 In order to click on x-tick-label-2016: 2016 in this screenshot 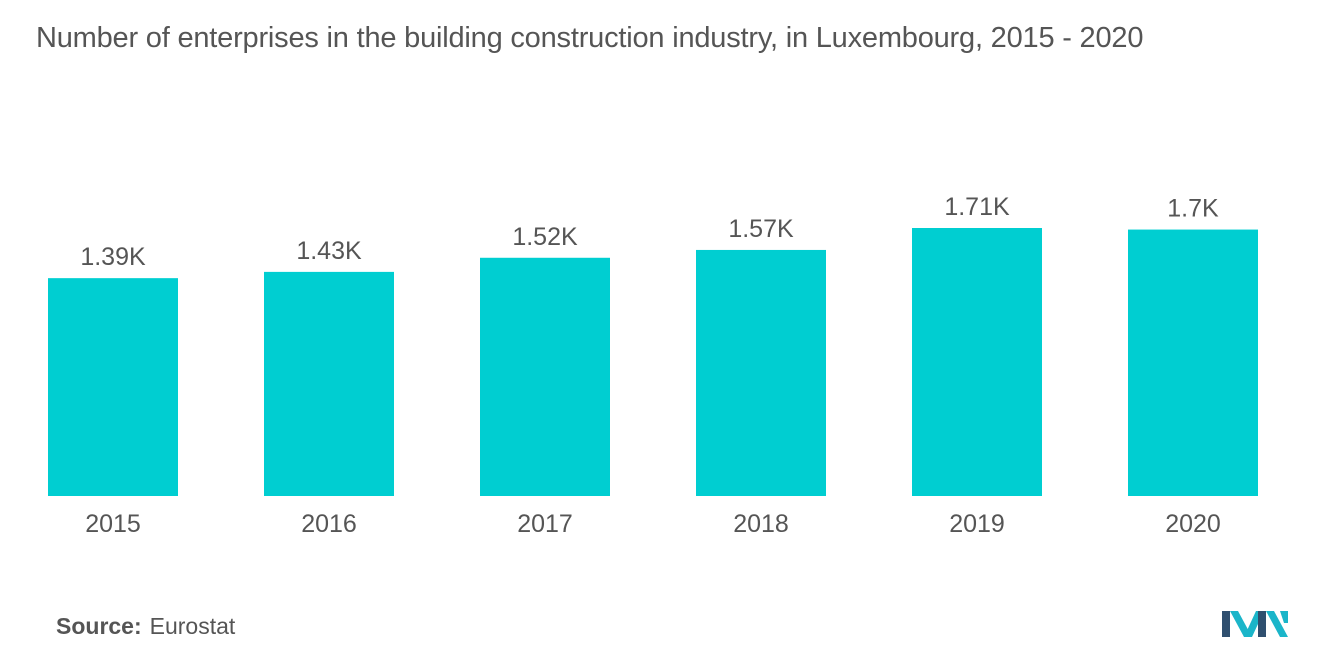, I will do `click(329, 524)`.